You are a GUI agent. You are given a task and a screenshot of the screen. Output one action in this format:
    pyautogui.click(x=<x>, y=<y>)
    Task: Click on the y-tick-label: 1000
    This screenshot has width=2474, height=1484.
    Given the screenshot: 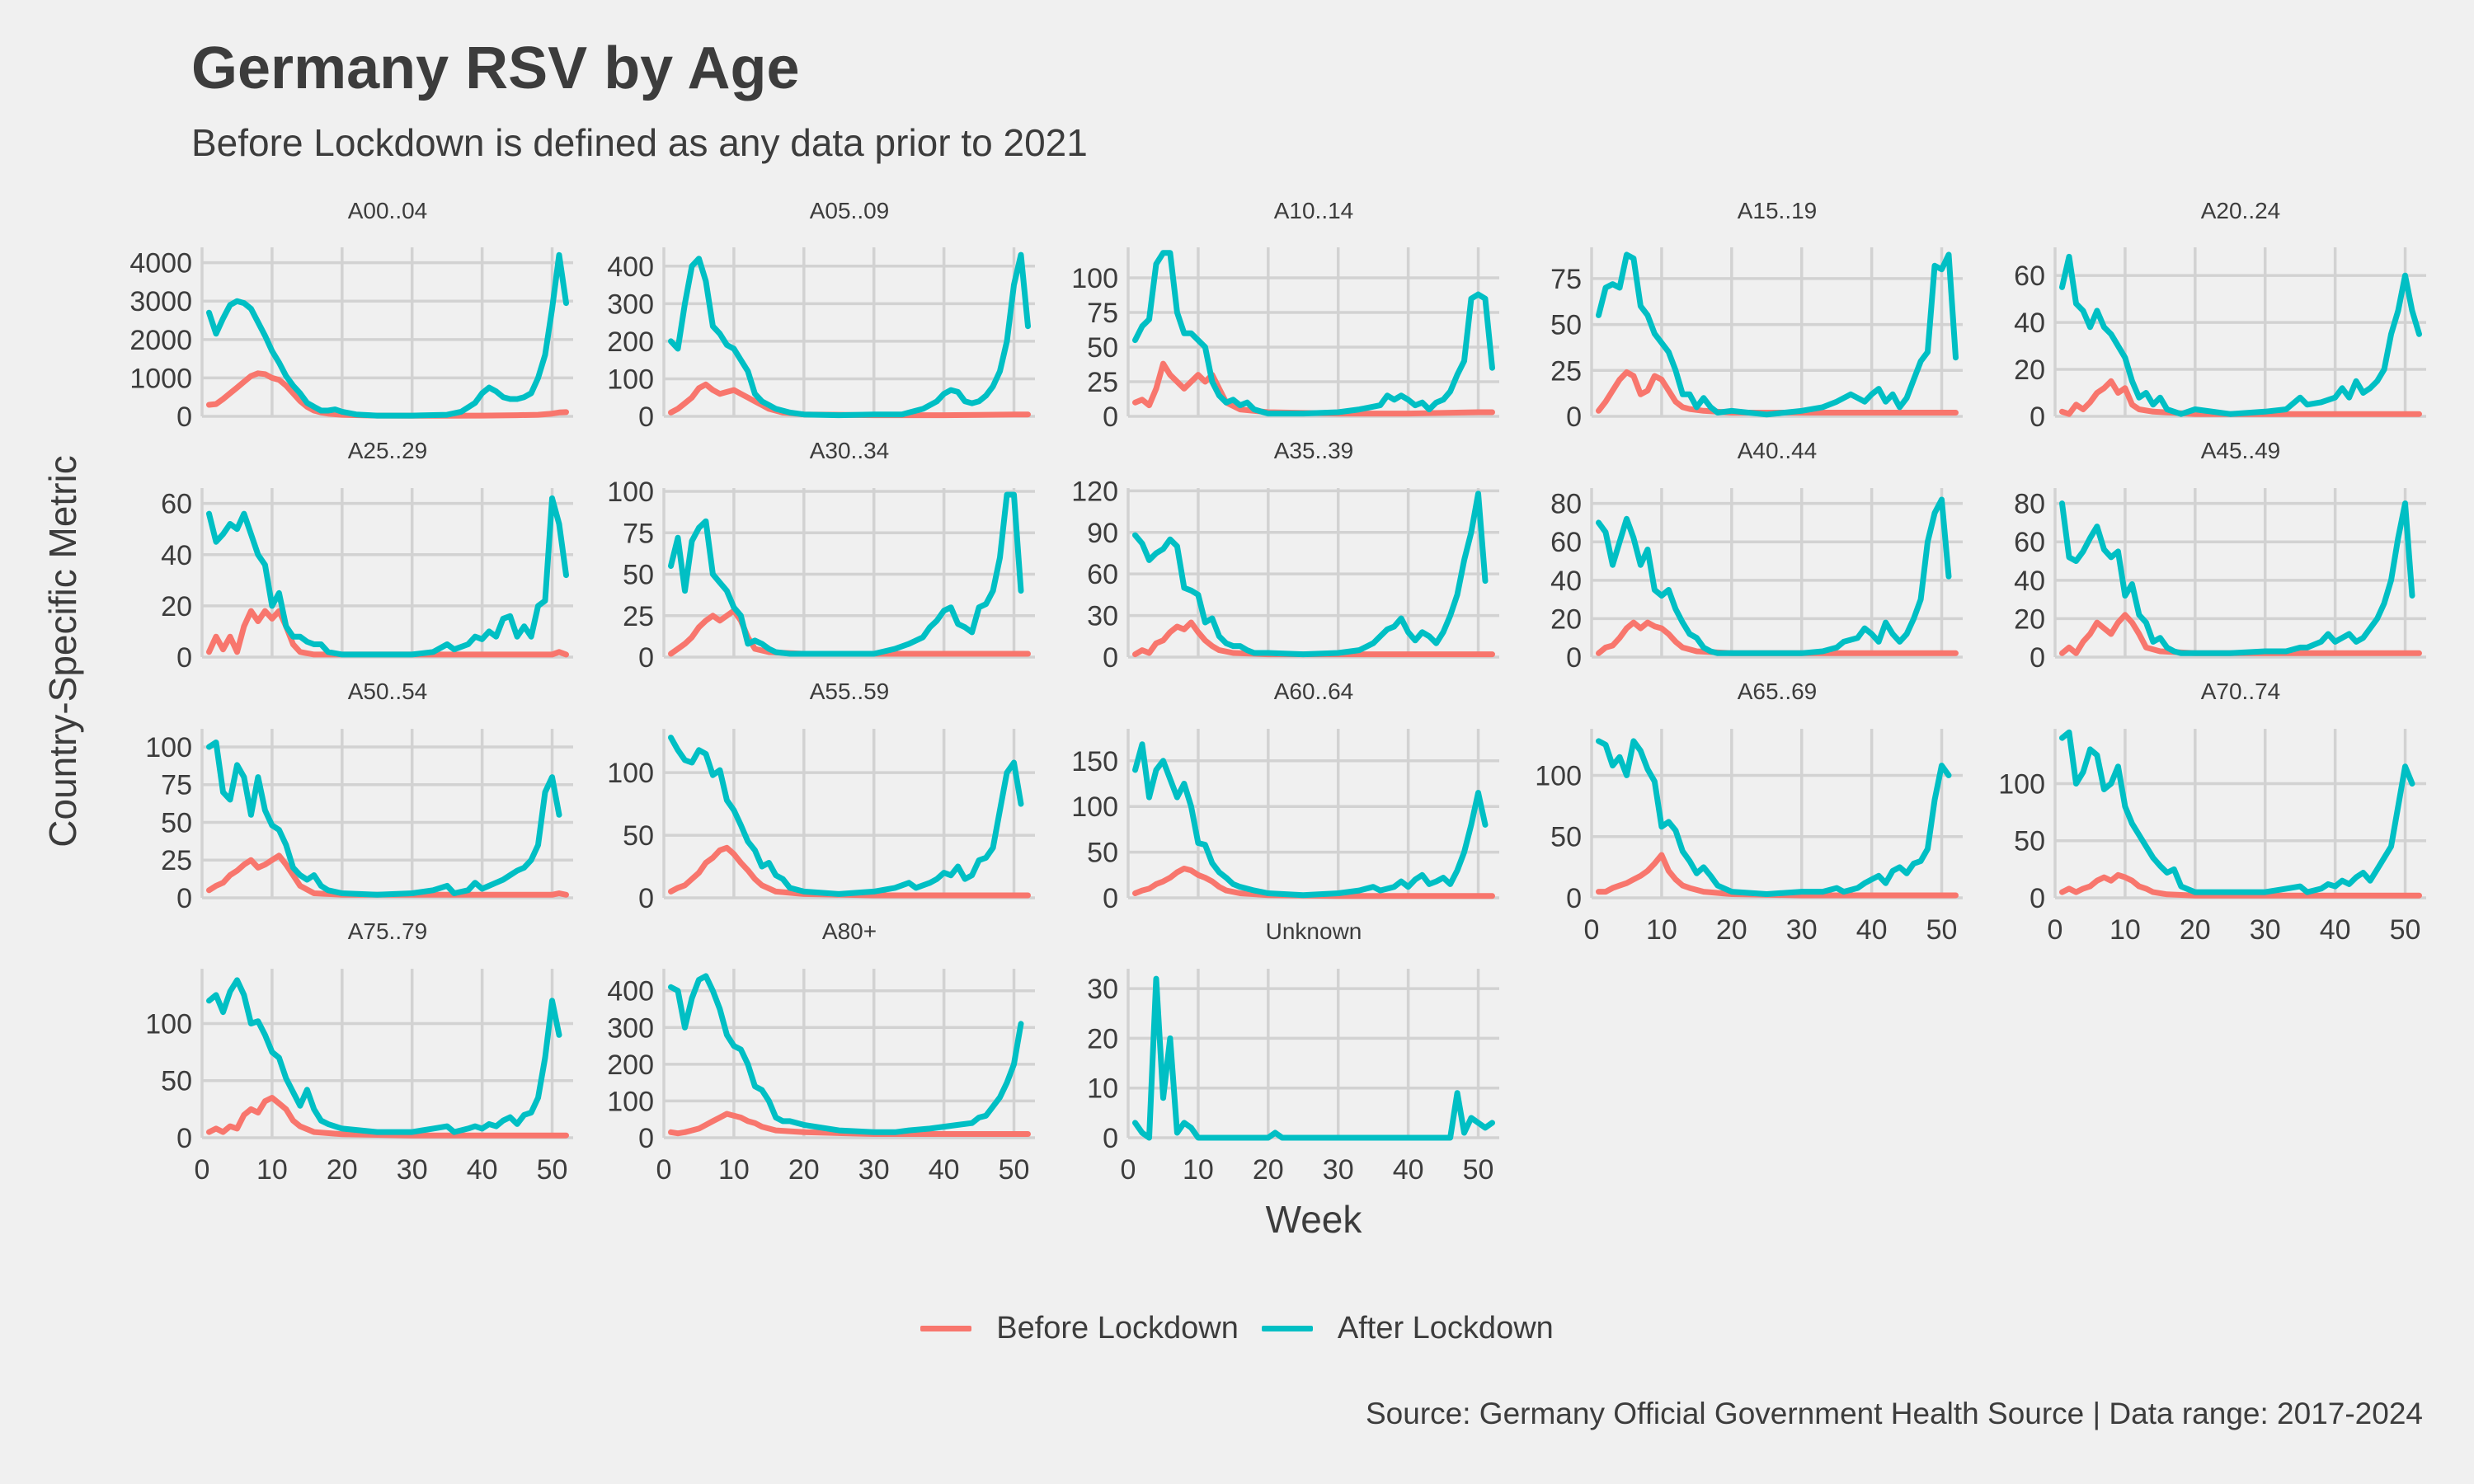 What is the action you would take?
    pyautogui.click(x=160, y=378)
    